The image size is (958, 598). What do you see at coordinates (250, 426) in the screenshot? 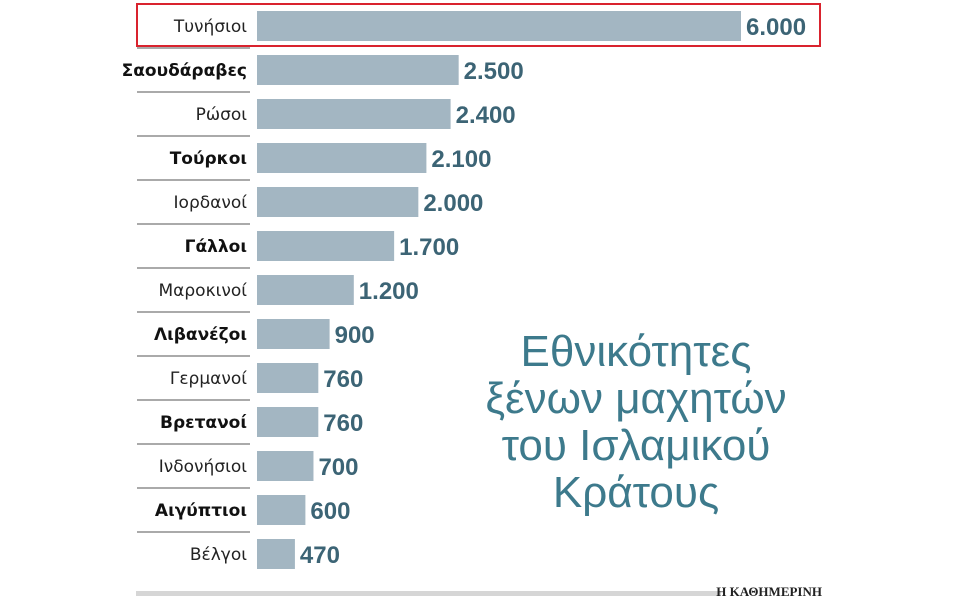
I see `bar-row: Βρετανοί 760` at bounding box center [250, 426].